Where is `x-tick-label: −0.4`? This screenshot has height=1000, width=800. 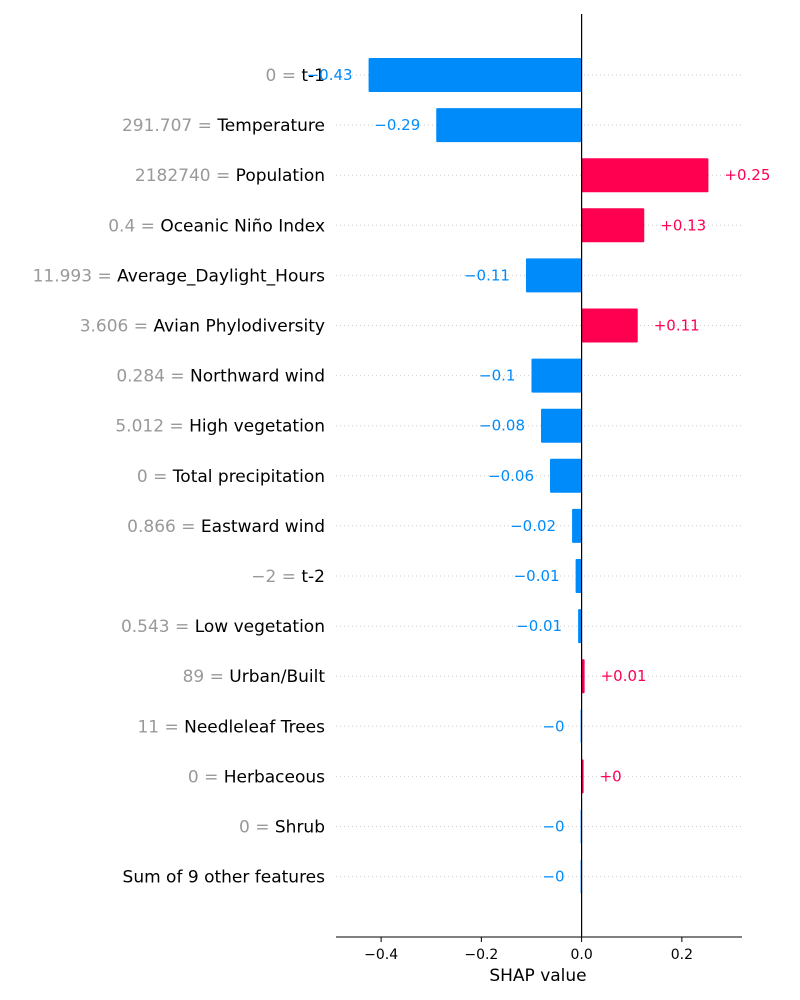
x-tick-label: −0.4 is located at coordinates (381, 955).